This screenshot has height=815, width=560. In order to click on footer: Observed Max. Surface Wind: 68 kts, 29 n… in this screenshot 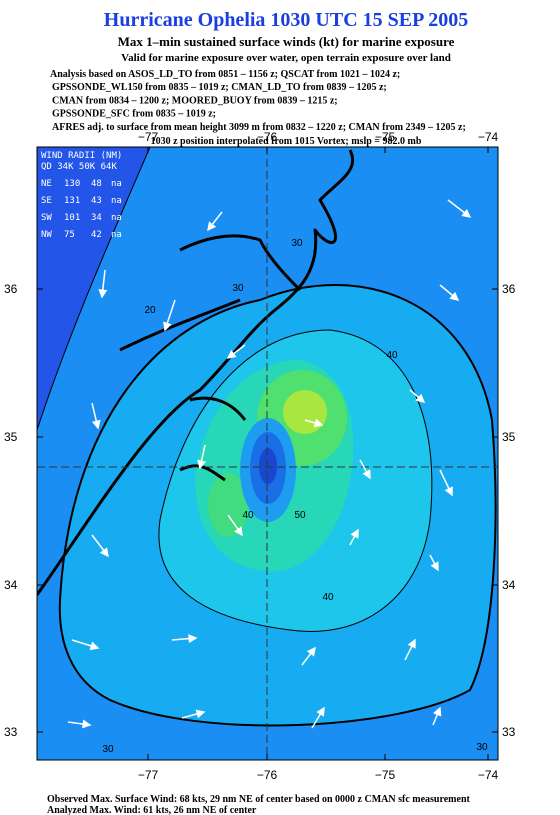, I will do `click(259, 804)`.